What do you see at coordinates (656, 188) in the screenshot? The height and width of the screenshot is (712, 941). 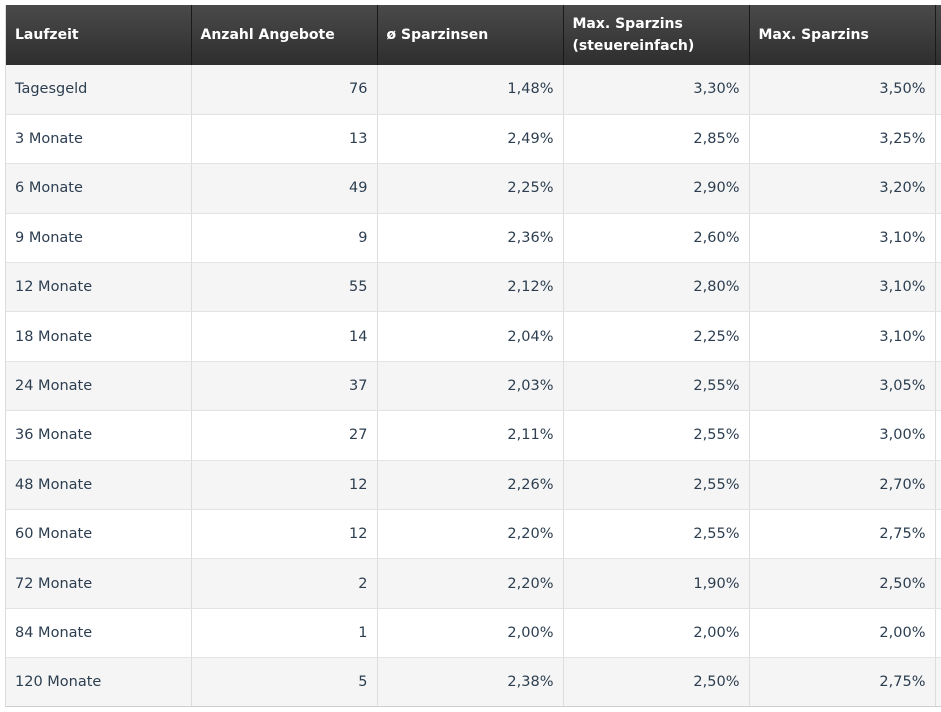 I see `cell-max-sparzins-steuereinfach: 2,90%` at bounding box center [656, 188].